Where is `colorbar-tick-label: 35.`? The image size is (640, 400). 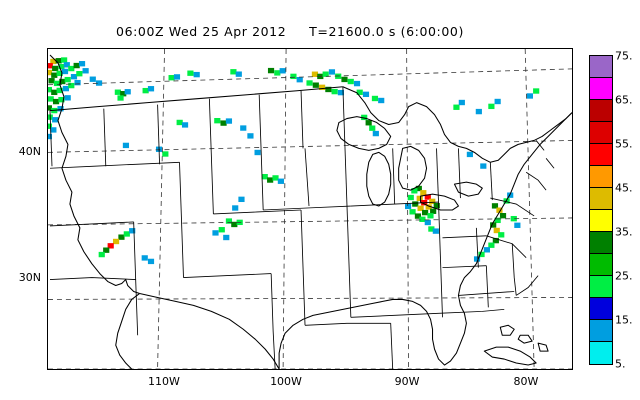 colorbar-tick-label: 35. is located at coordinates (624, 232).